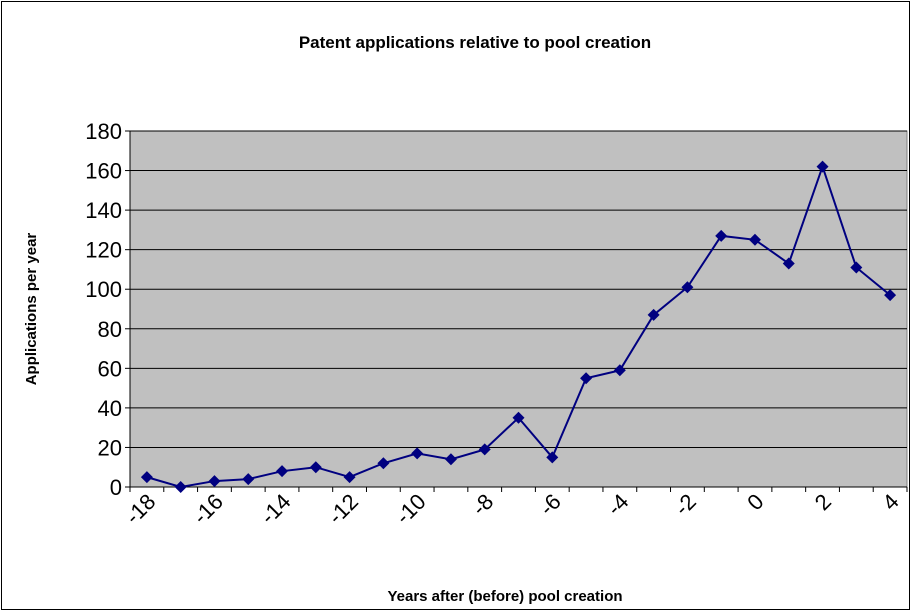  What do you see at coordinates (110, 329) in the screenshot?
I see `y-tick-label: 80` at bounding box center [110, 329].